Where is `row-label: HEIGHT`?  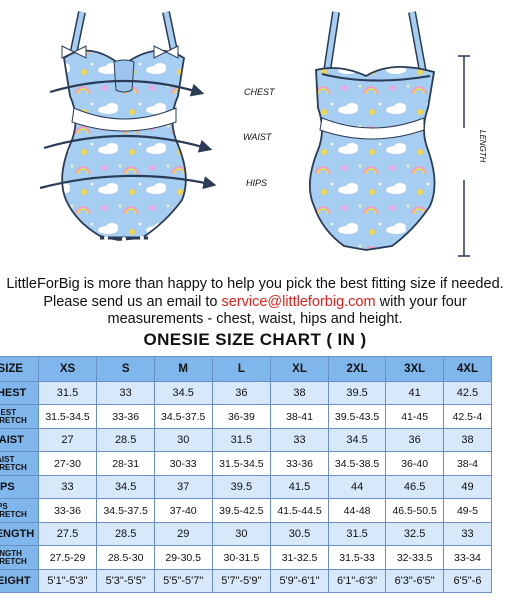 row-label: HEIGHT is located at coordinates (19, 581).